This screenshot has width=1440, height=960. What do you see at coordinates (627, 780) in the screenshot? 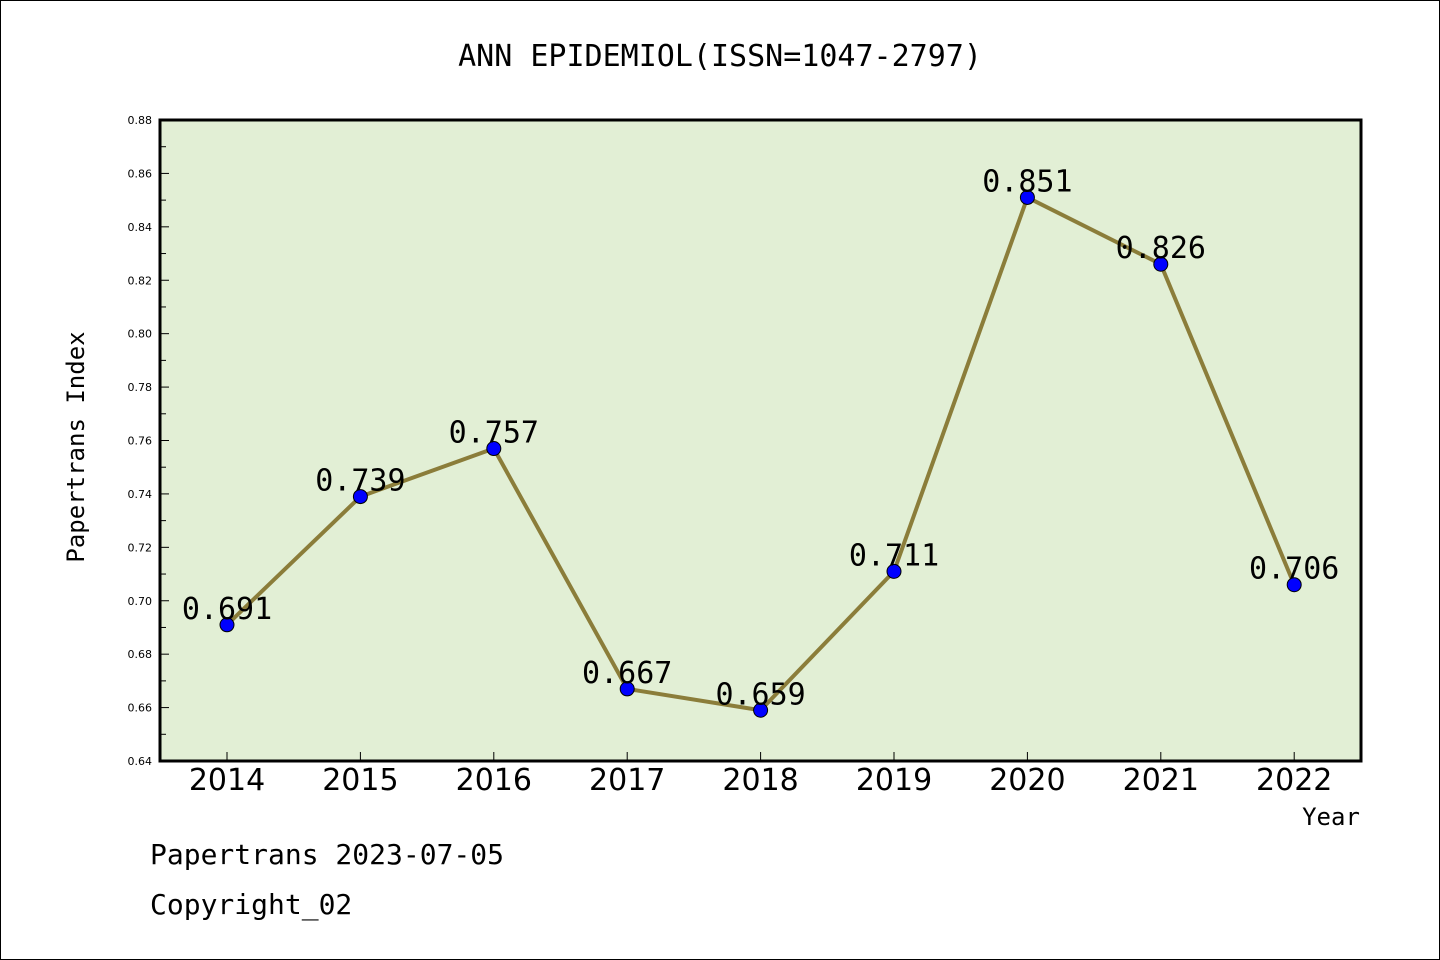
I see `x-tick-label: 2017` at bounding box center [627, 780].